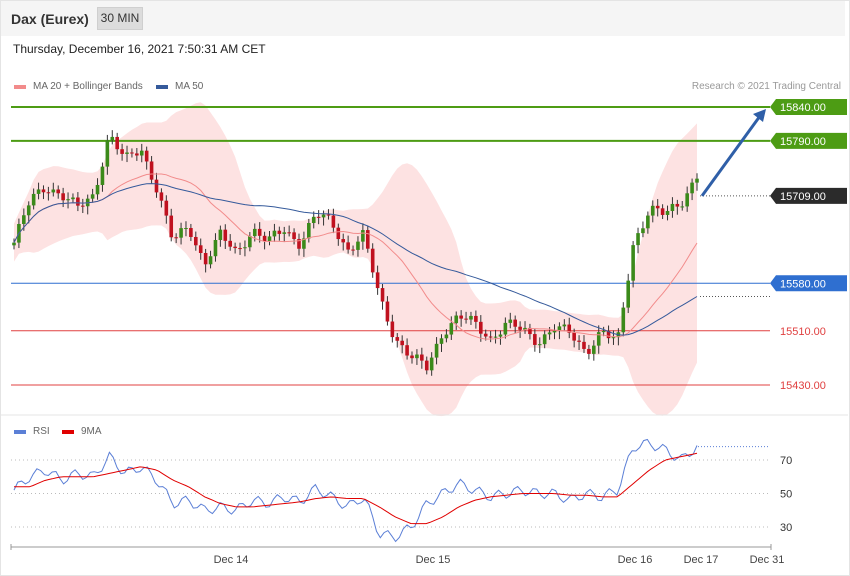  Describe the element at coordinates (231, 560) in the screenshot. I see `x-tick-0: Dec 14` at that location.